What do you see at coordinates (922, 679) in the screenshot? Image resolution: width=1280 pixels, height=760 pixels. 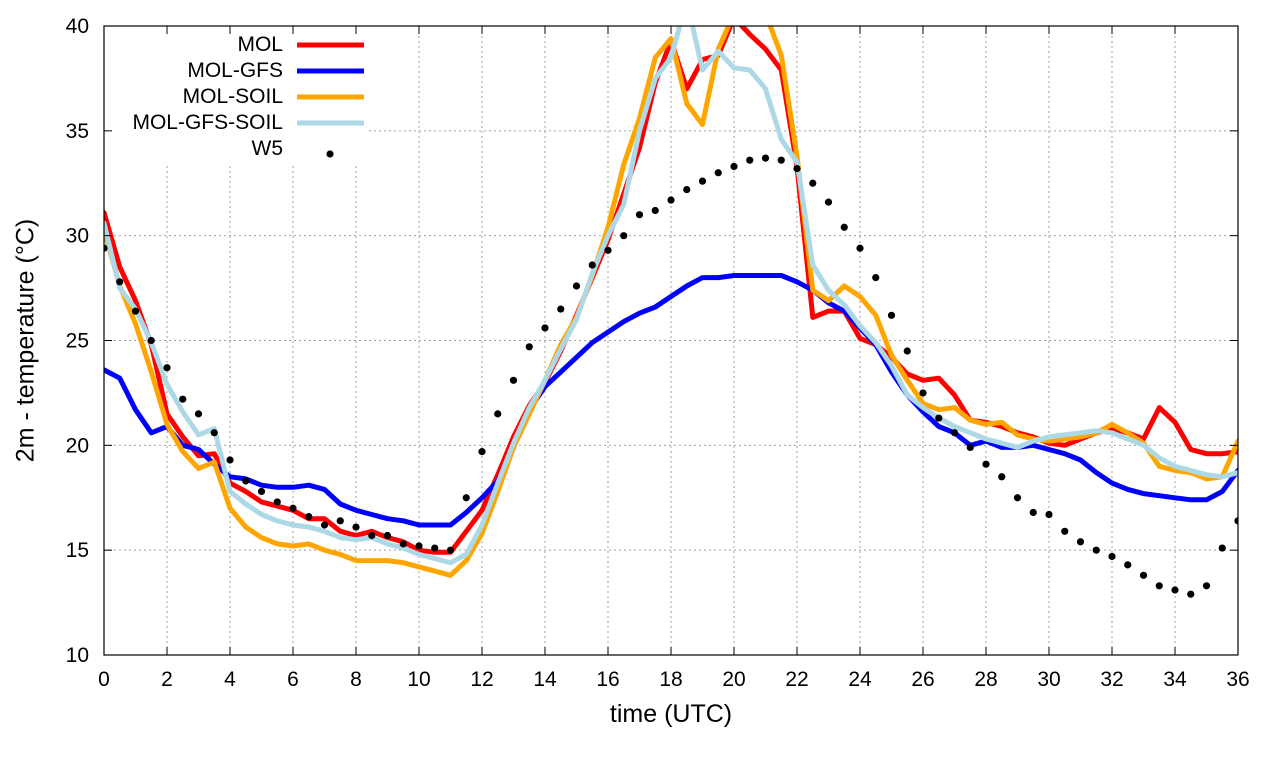 I see `x-tick-label: 26` at bounding box center [922, 679].